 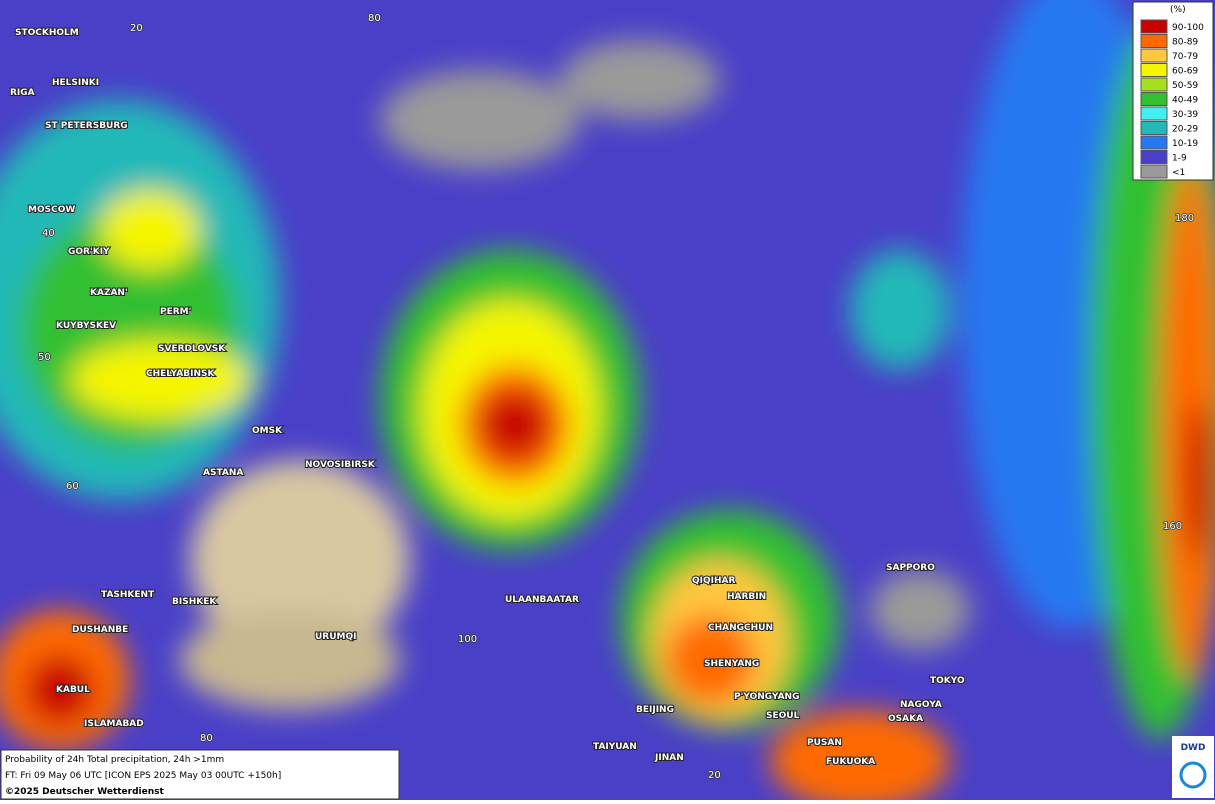 What do you see at coordinates (192, 349) in the screenshot?
I see `city-label: SVERDLOVSK` at bounding box center [192, 349].